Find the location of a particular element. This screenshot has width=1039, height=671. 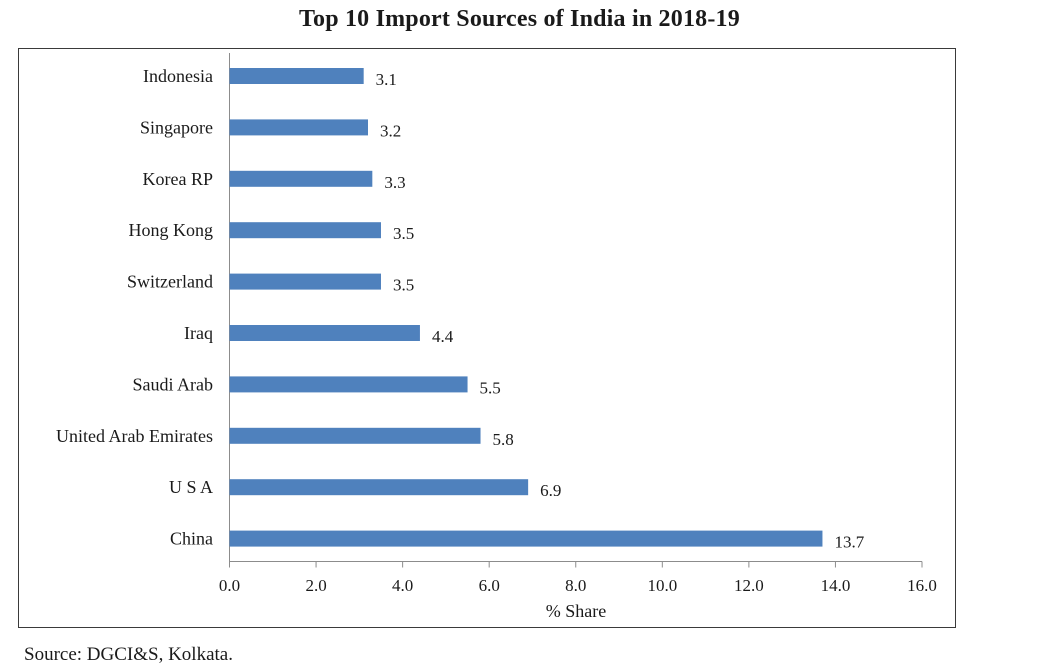

x-tick-label: 16.0 is located at coordinates (922, 585).